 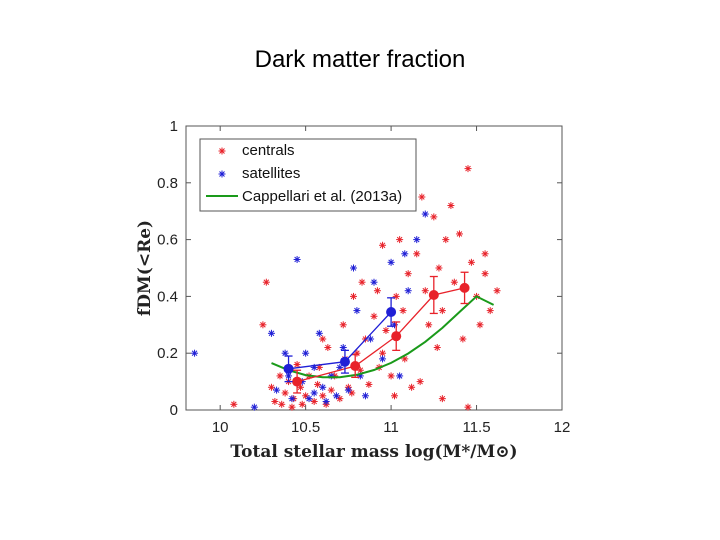 I want to click on y-tick-label: 1, so click(x=174, y=126).